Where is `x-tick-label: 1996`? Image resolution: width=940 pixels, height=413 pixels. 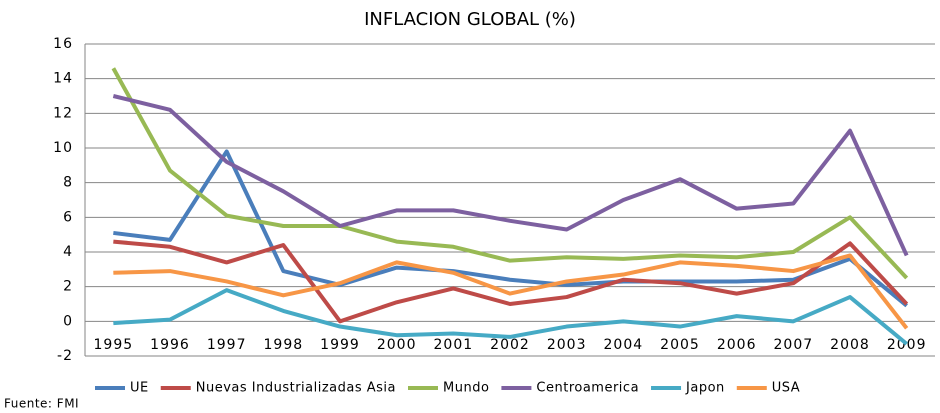
x-tick-label: 1996 is located at coordinates (170, 345).